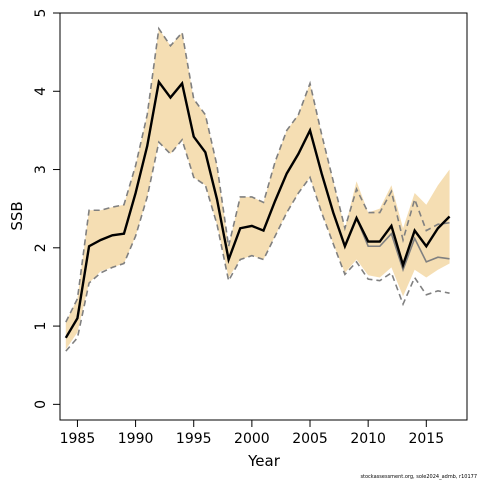  What do you see at coordinates (17, 215) in the screenshot?
I see `y-axis-title: SSB` at bounding box center [17, 215].